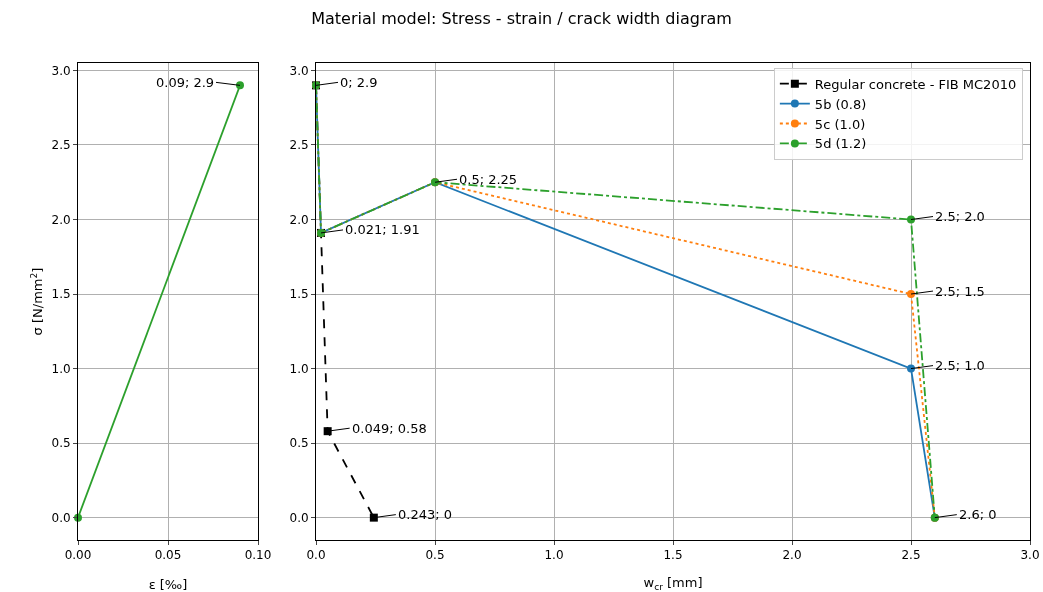  What do you see at coordinates (435, 555) in the screenshot?
I see `x-tick-label: 0.5` at bounding box center [435, 555].